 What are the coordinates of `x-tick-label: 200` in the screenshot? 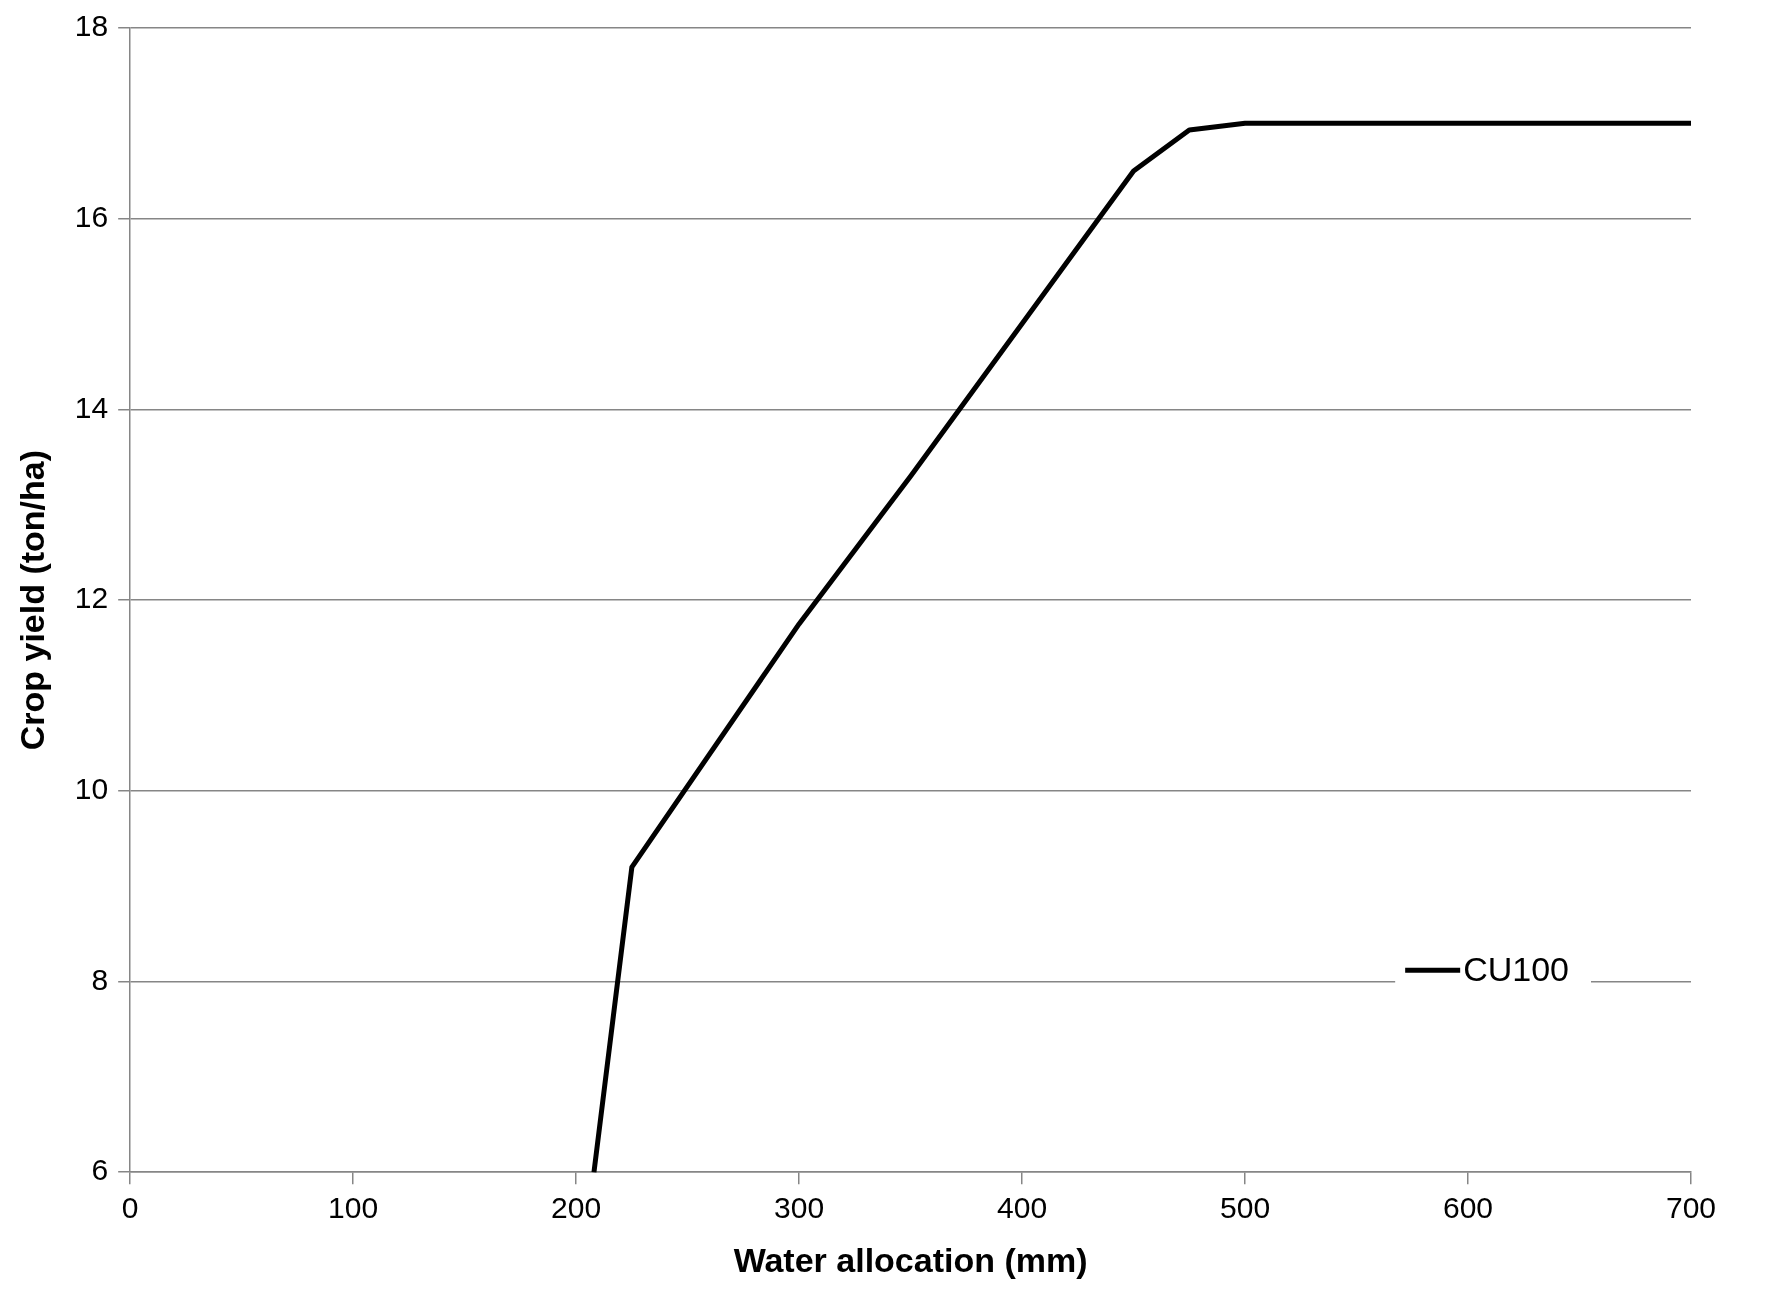 It's located at (576, 1208).